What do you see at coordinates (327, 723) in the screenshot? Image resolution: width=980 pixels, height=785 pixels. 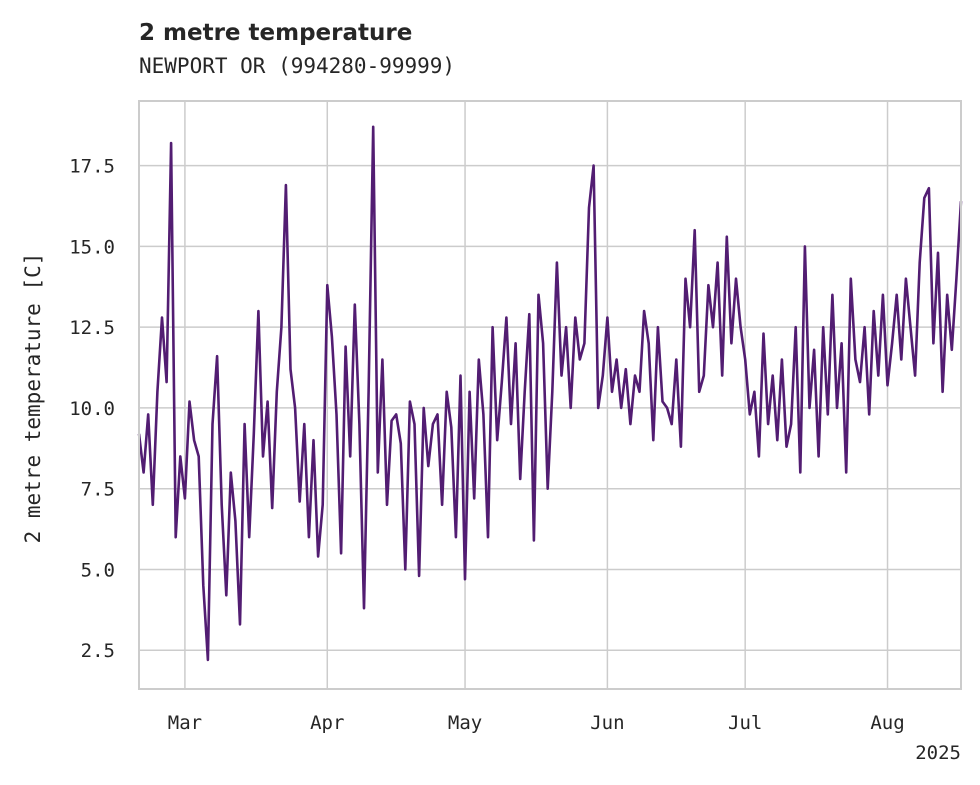 I see `x-tick-label: Apr` at bounding box center [327, 723].